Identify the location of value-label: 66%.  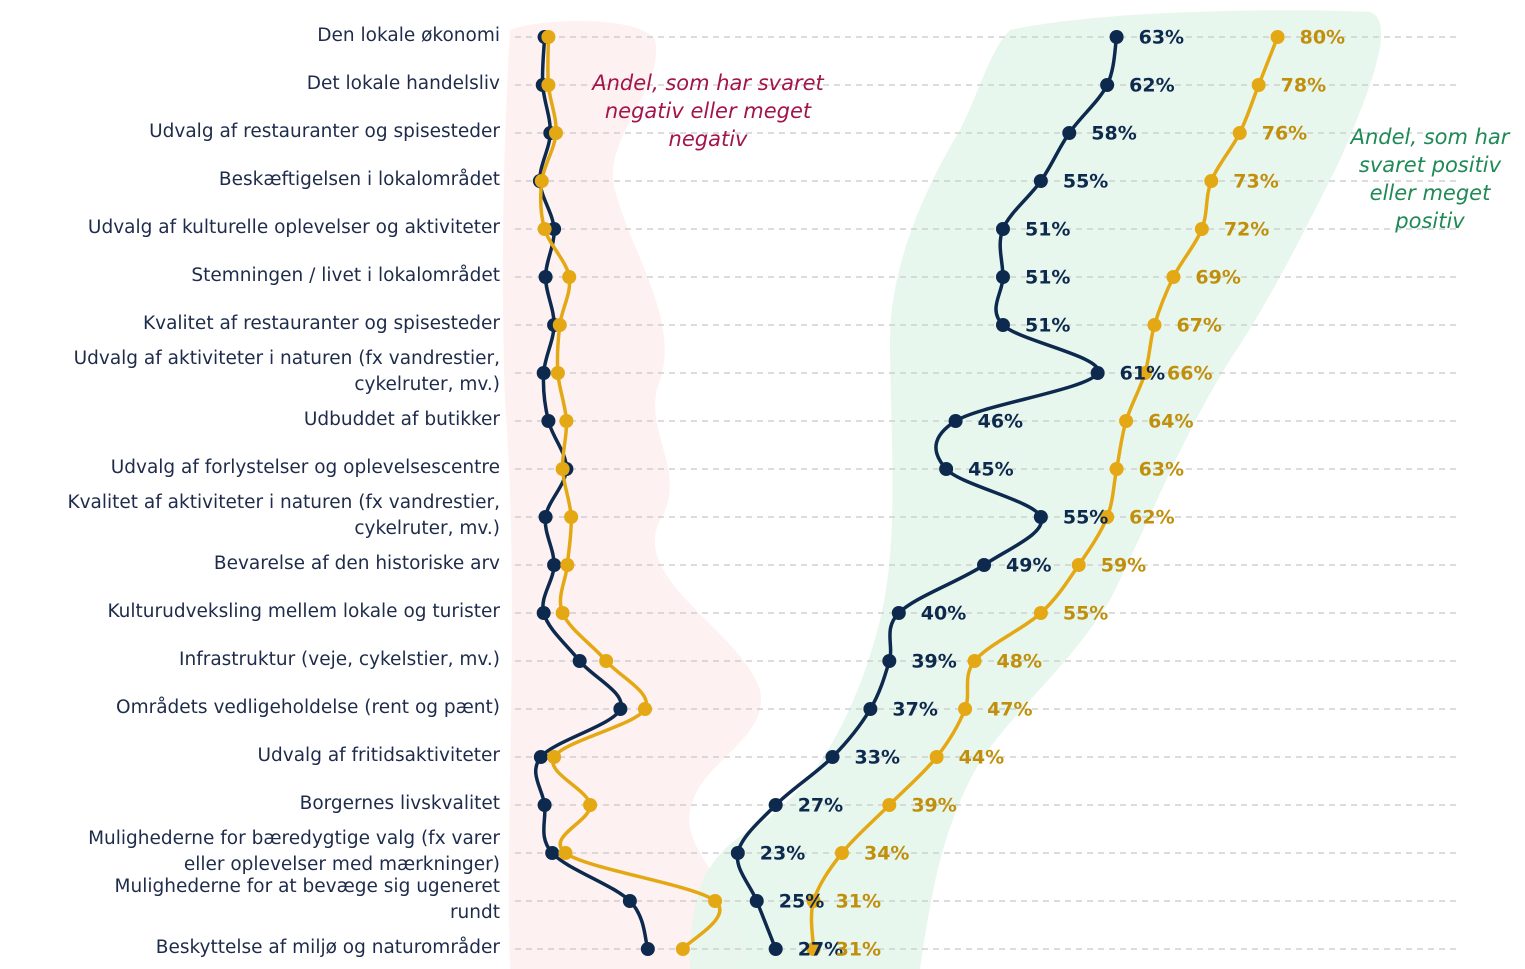
(1189, 374).